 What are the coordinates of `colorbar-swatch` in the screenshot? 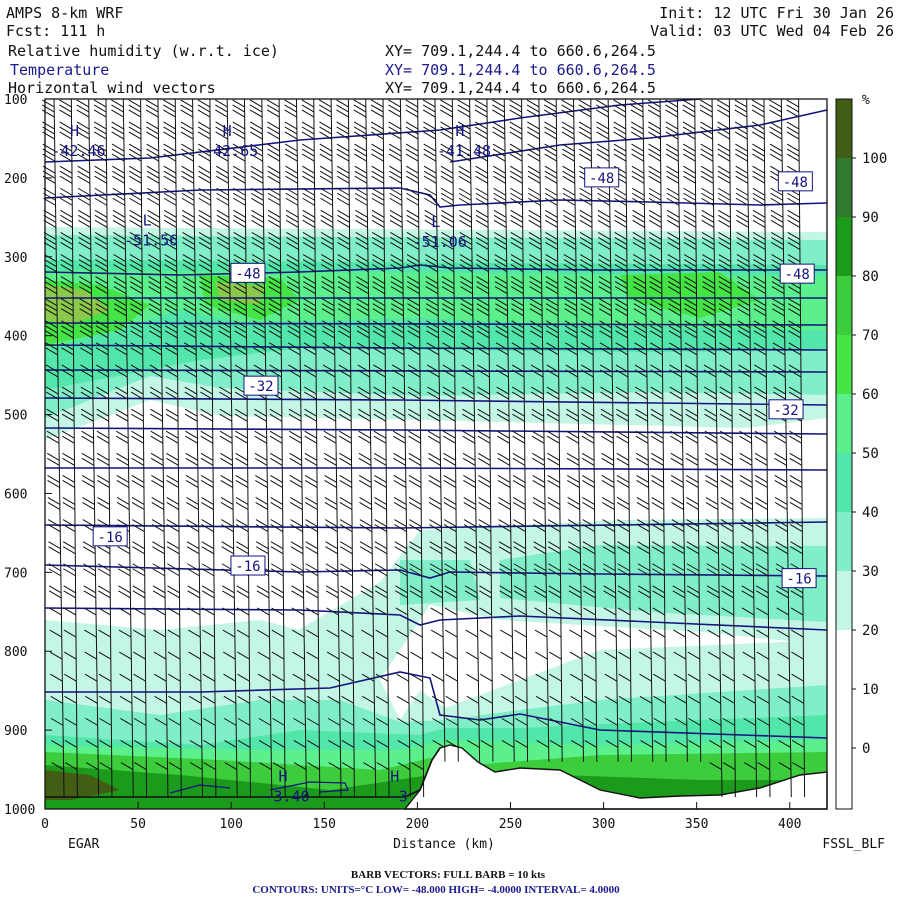 It's located at (844, 423).